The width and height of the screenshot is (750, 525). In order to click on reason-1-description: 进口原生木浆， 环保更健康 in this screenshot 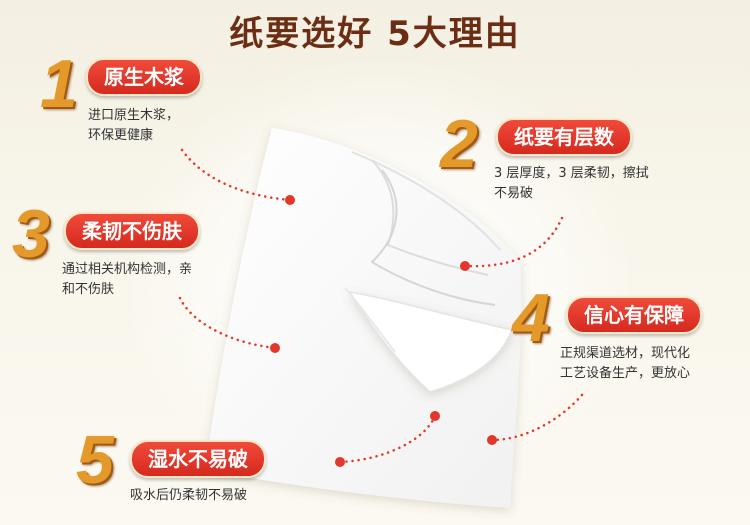, I will do `click(134, 125)`.